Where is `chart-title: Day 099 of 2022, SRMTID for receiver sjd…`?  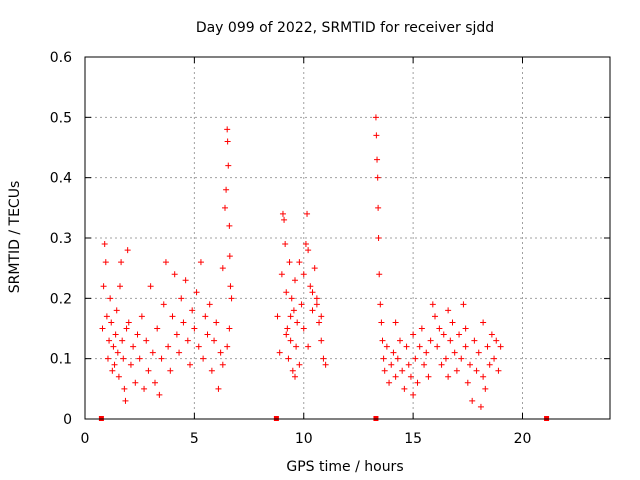
chart-title: Day 099 of 2022, SRMTID for receiver sjd… is located at coordinates (345, 28).